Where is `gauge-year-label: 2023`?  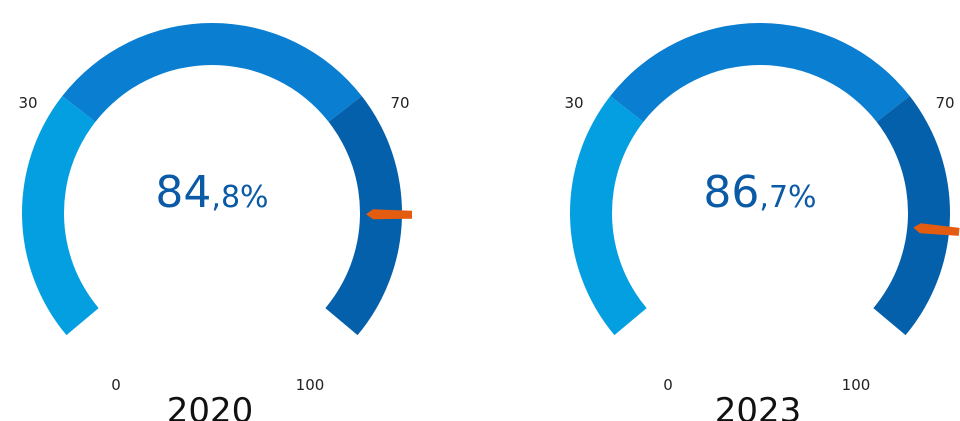
gauge-year-label: 2023 is located at coordinates (758, 406).